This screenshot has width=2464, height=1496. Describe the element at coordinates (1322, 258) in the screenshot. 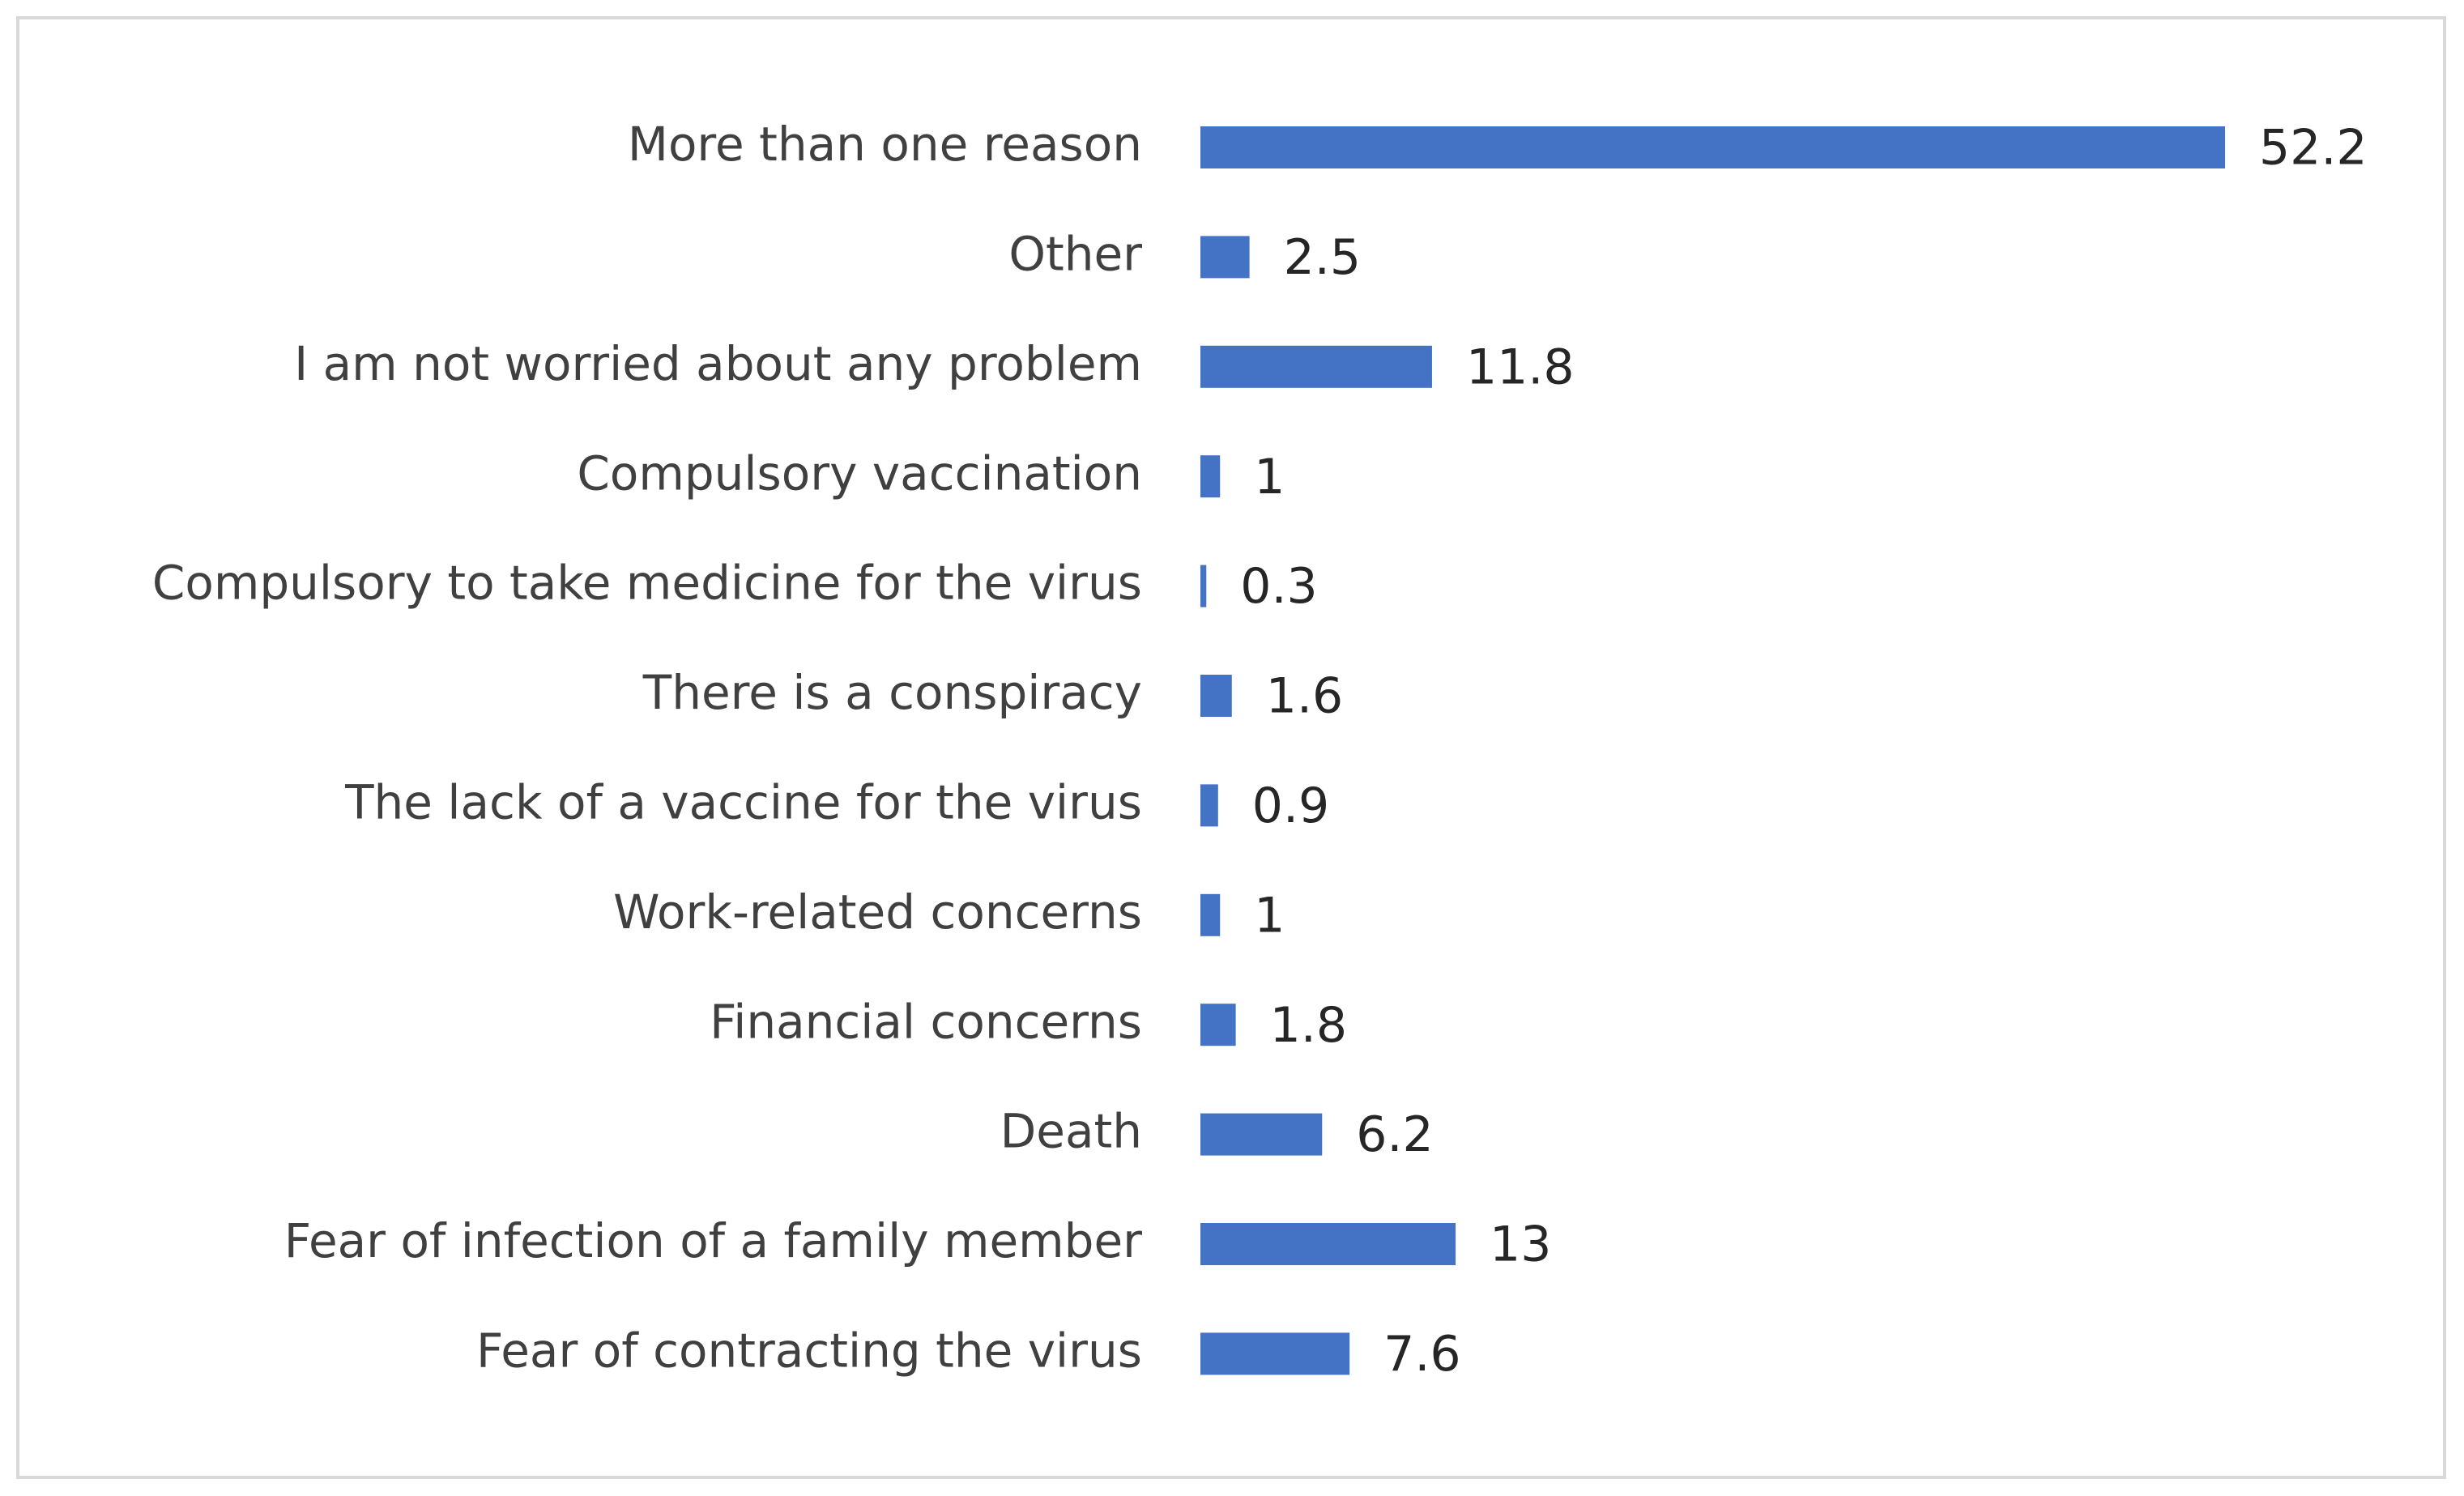

I see `value-label: 2.5` at that location.